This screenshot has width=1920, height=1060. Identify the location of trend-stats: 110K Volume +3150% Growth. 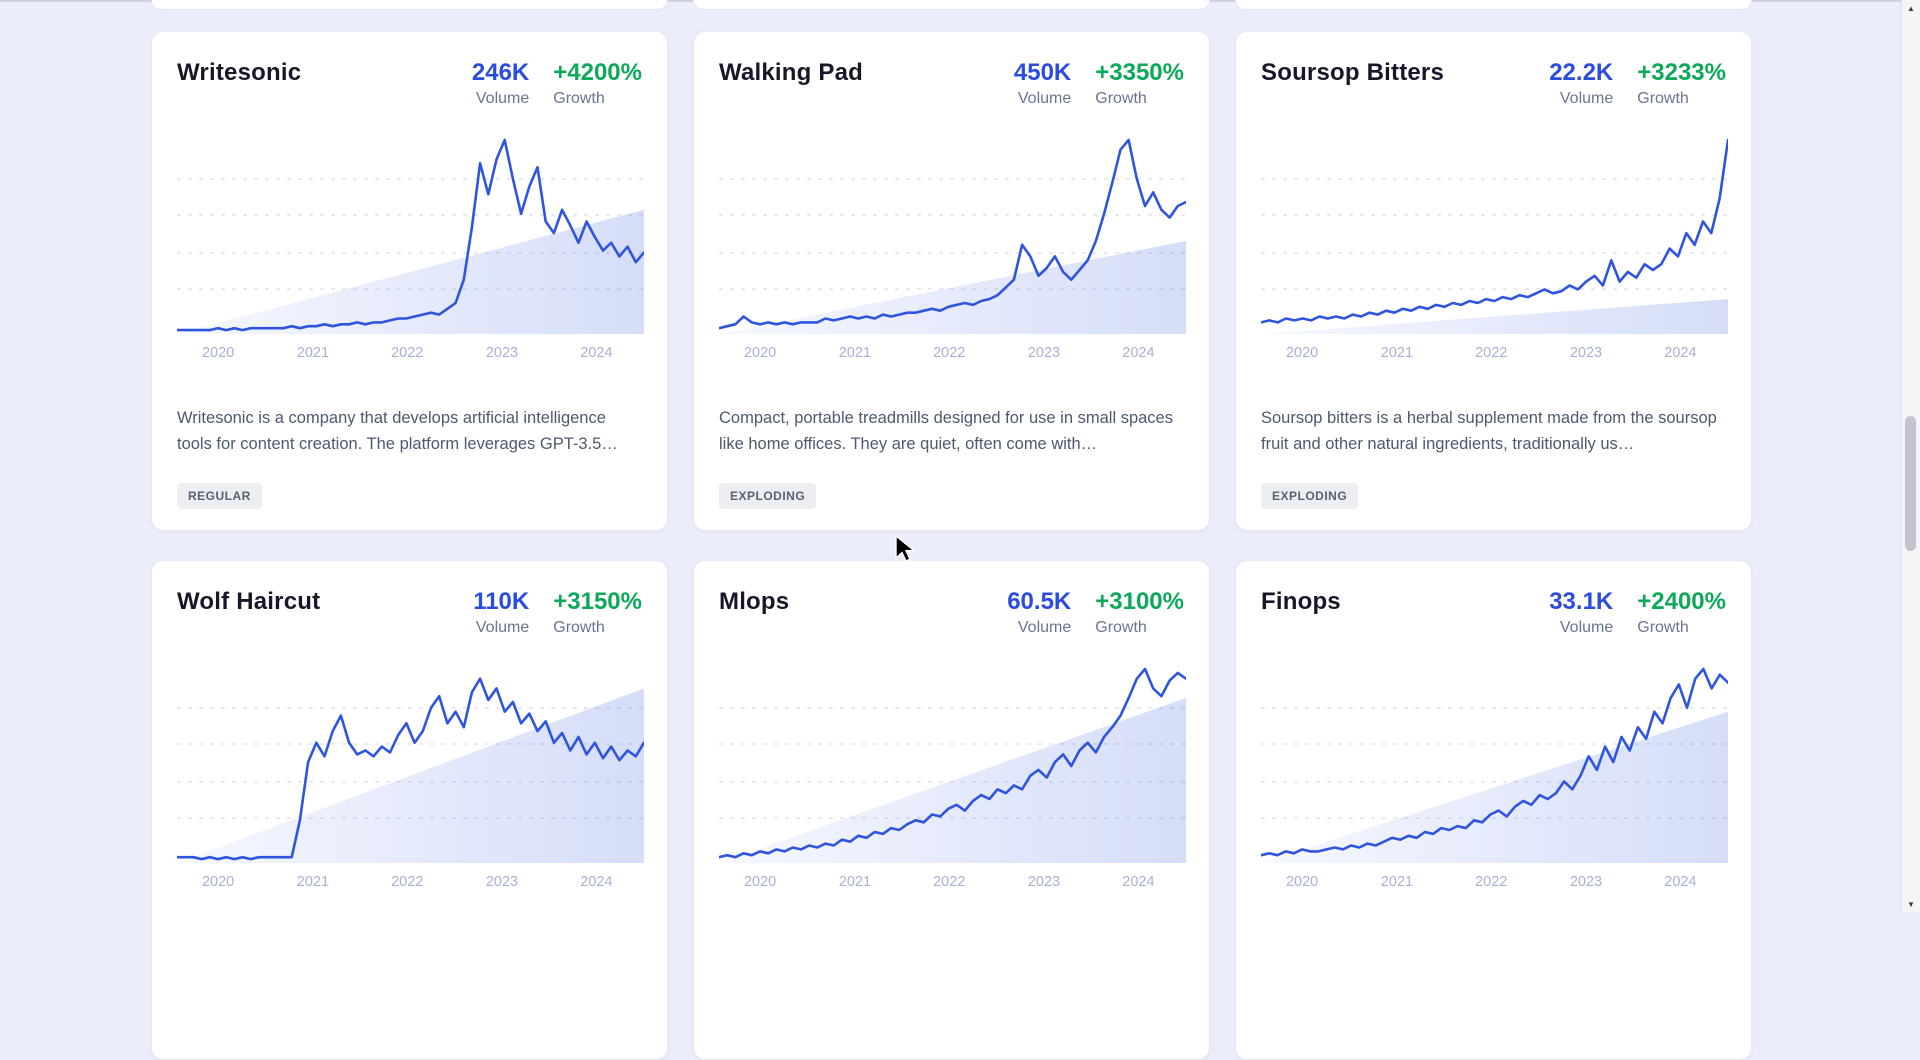
(557, 612).